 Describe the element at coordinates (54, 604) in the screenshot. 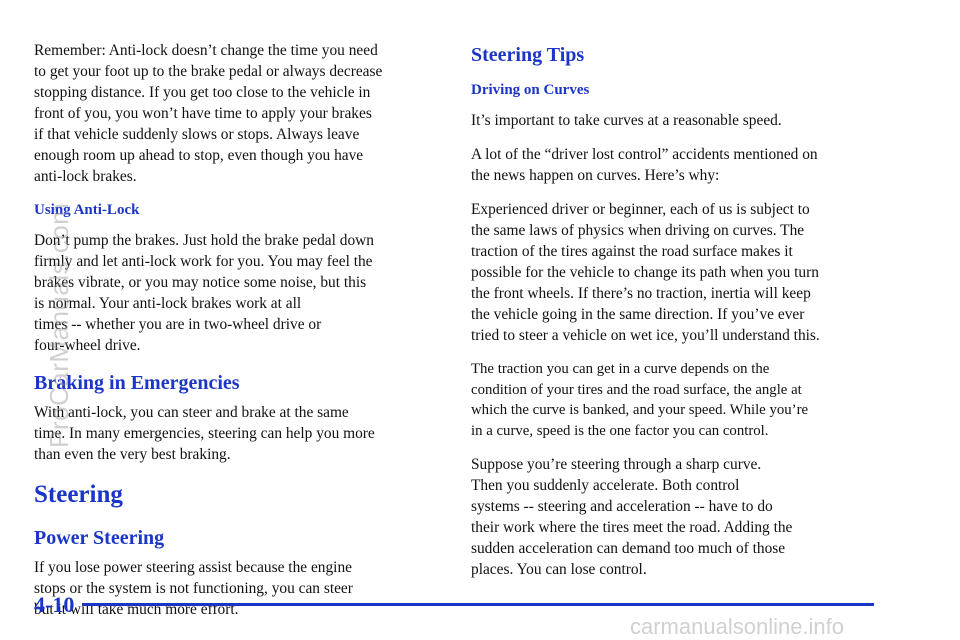

I see `page-number: 4-10` at that location.